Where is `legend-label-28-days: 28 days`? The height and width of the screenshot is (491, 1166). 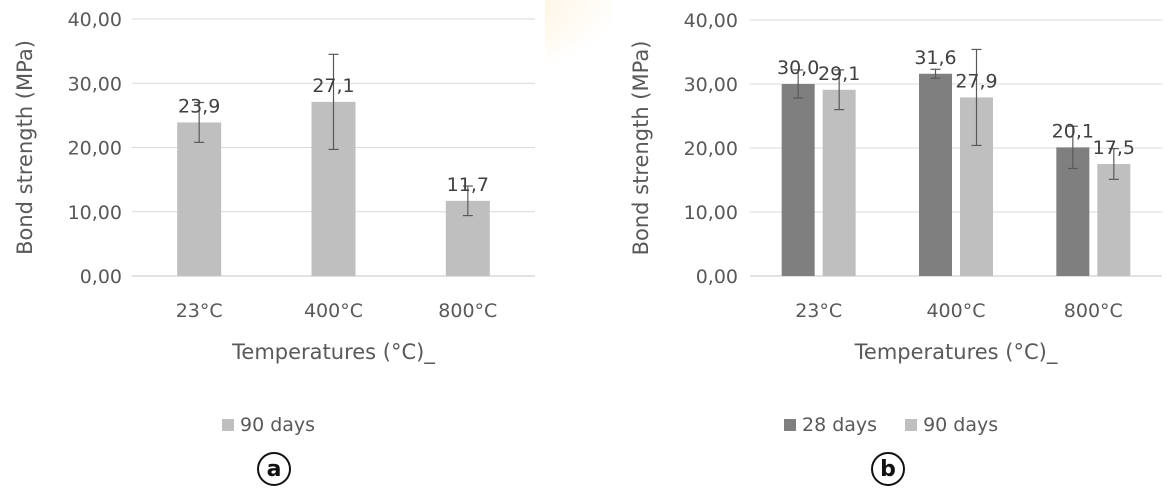 legend-label-28-days: 28 days is located at coordinates (840, 425).